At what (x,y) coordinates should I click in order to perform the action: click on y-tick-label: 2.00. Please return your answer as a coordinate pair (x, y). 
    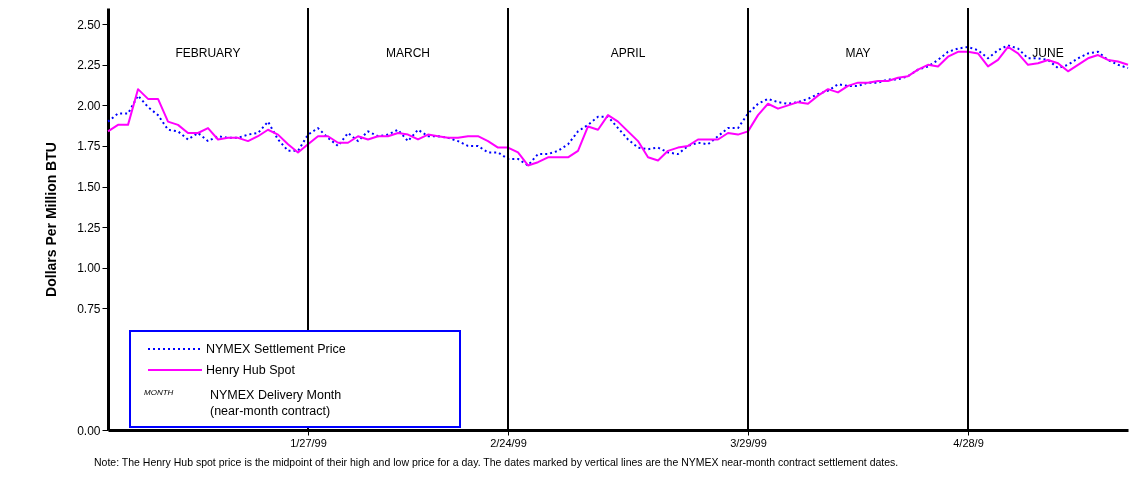
    Looking at the image, I should click on (89, 105).